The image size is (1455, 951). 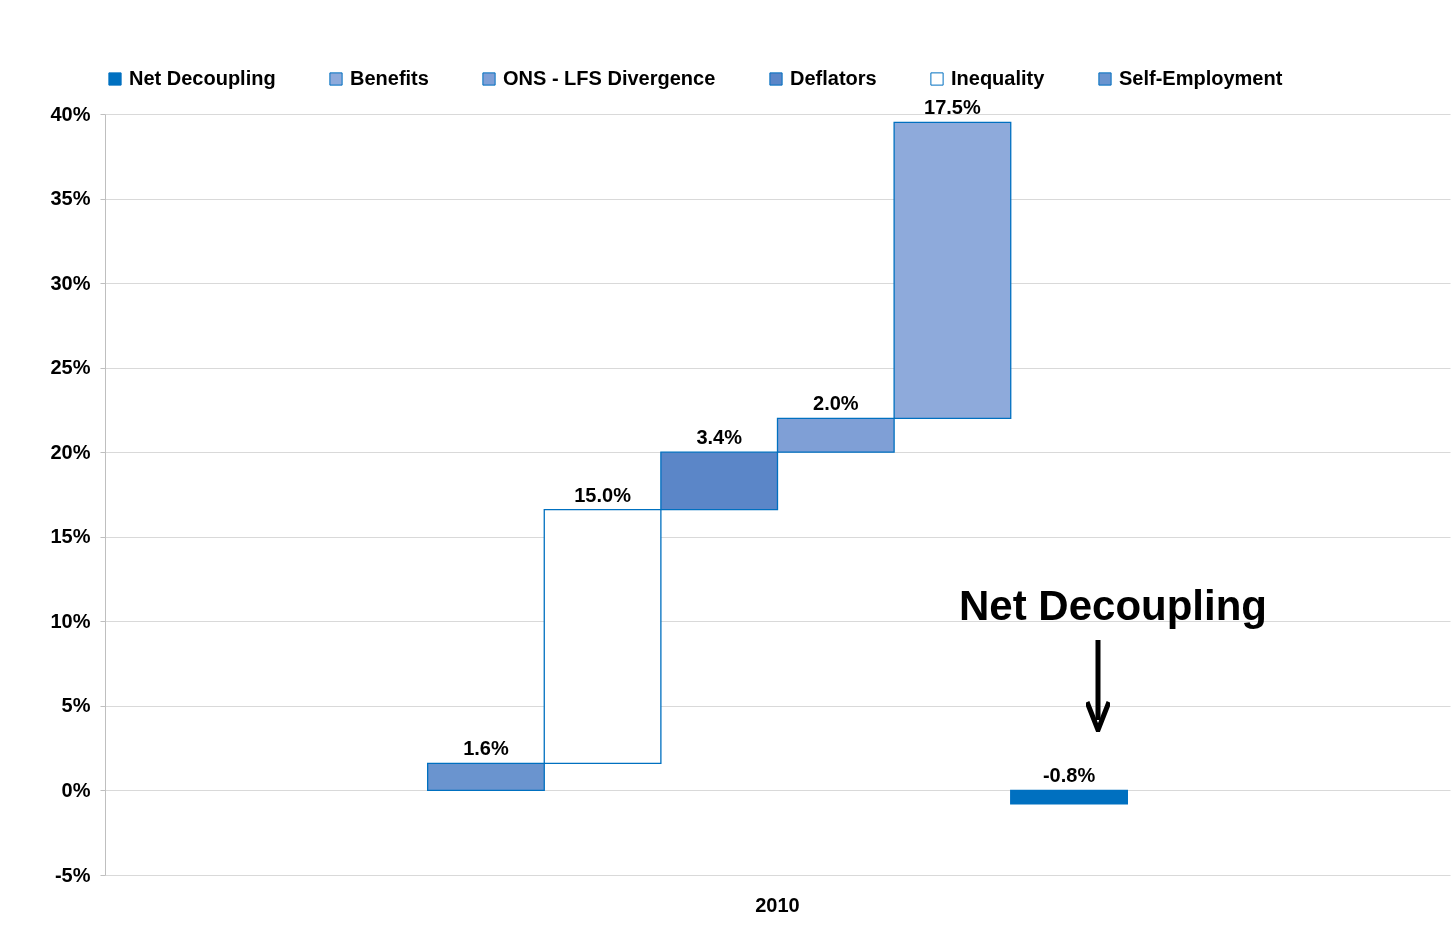 What do you see at coordinates (70, 198) in the screenshot?
I see `y-tick-label: 35%` at bounding box center [70, 198].